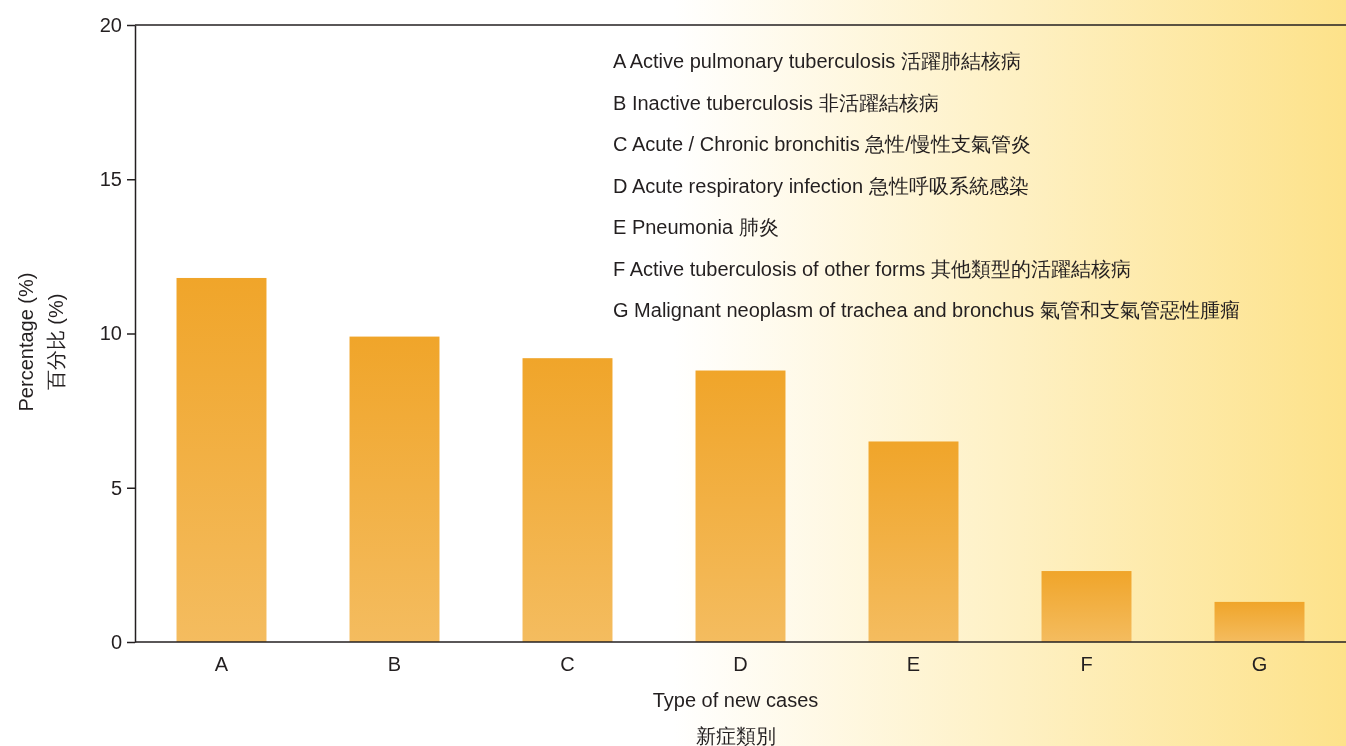  What do you see at coordinates (776, 102) in the screenshot?
I see `annotation: B Inactive tuberculosis 非活躍結核病` at bounding box center [776, 102].